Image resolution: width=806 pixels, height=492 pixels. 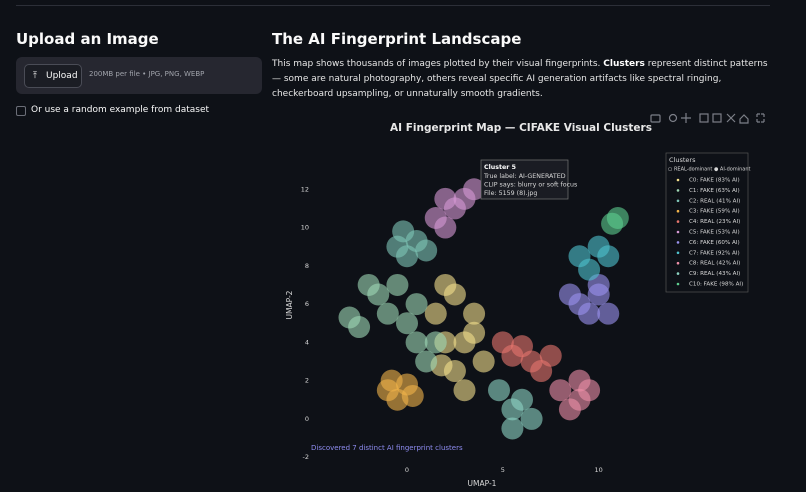 I want to click on tooltip-line: True label: AI-GENERATED, so click(x=524, y=176).